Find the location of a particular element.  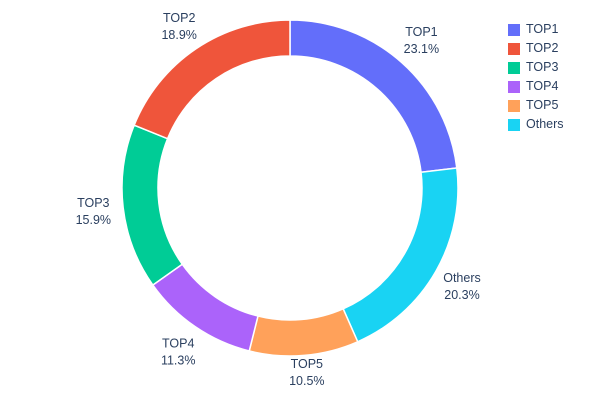

legend-label: Others is located at coordinates (545, 124).